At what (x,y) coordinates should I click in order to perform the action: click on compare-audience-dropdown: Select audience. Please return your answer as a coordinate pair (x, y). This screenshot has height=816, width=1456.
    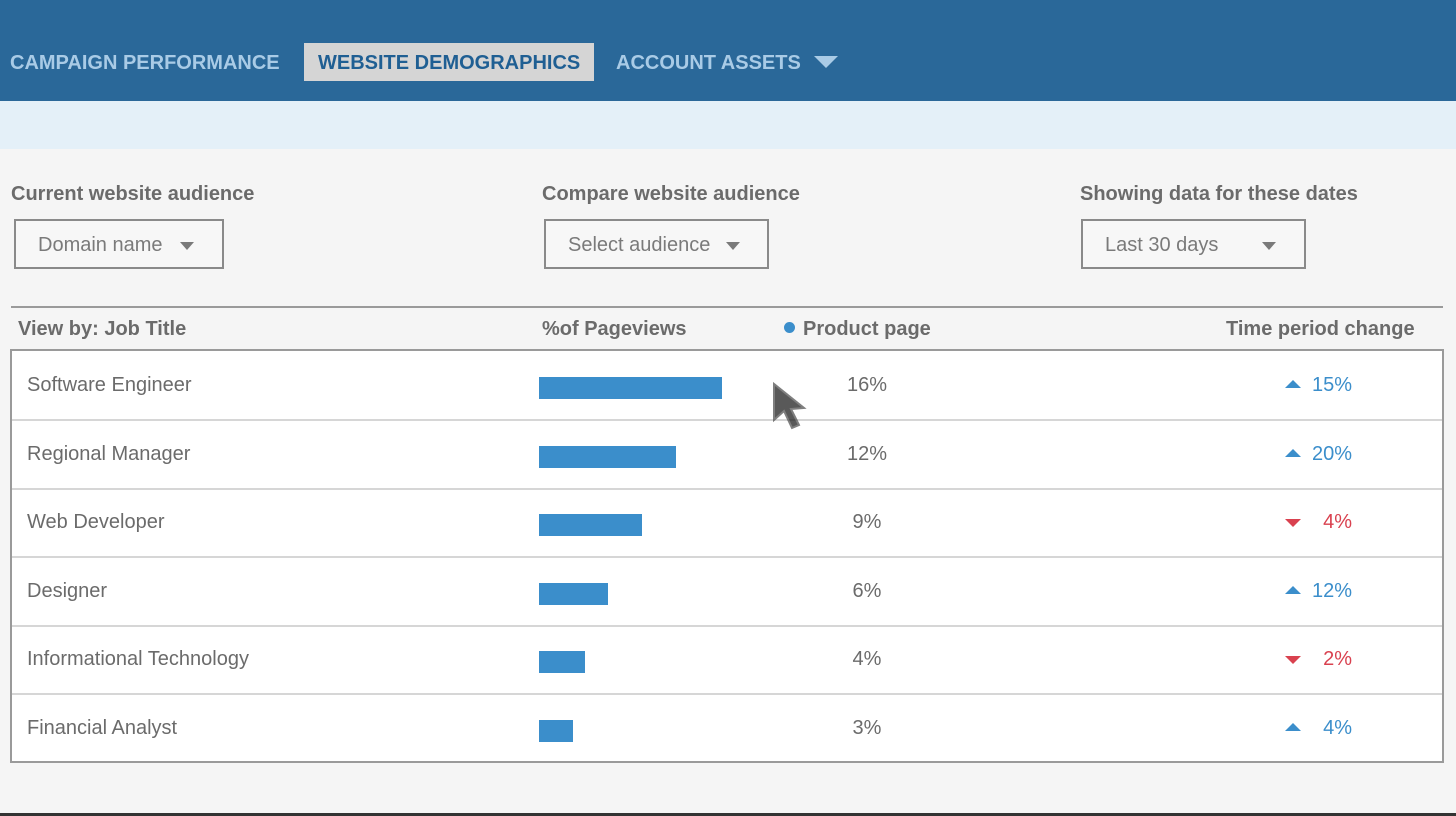
    Looking at the image, I should click on (656, 244).